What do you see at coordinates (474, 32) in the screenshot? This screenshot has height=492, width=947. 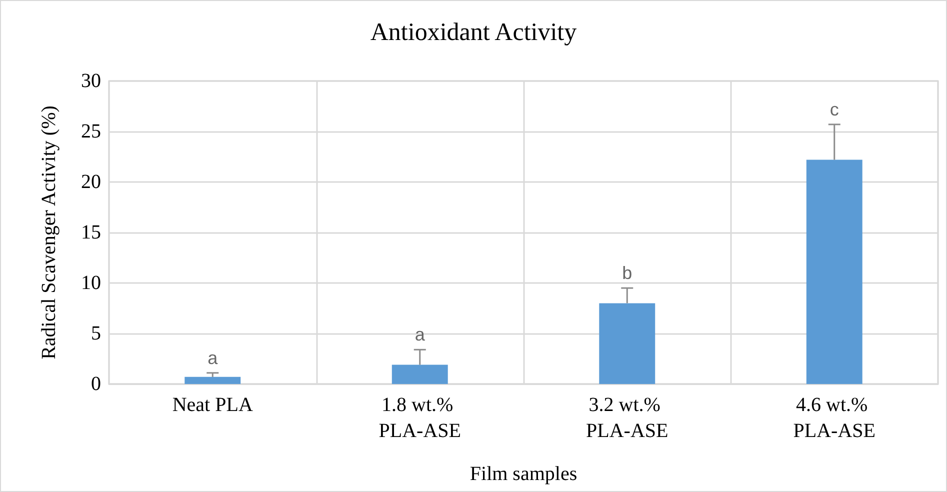 I see `chart-title: Antioxidant Activity` at bounding box center [474, 32].